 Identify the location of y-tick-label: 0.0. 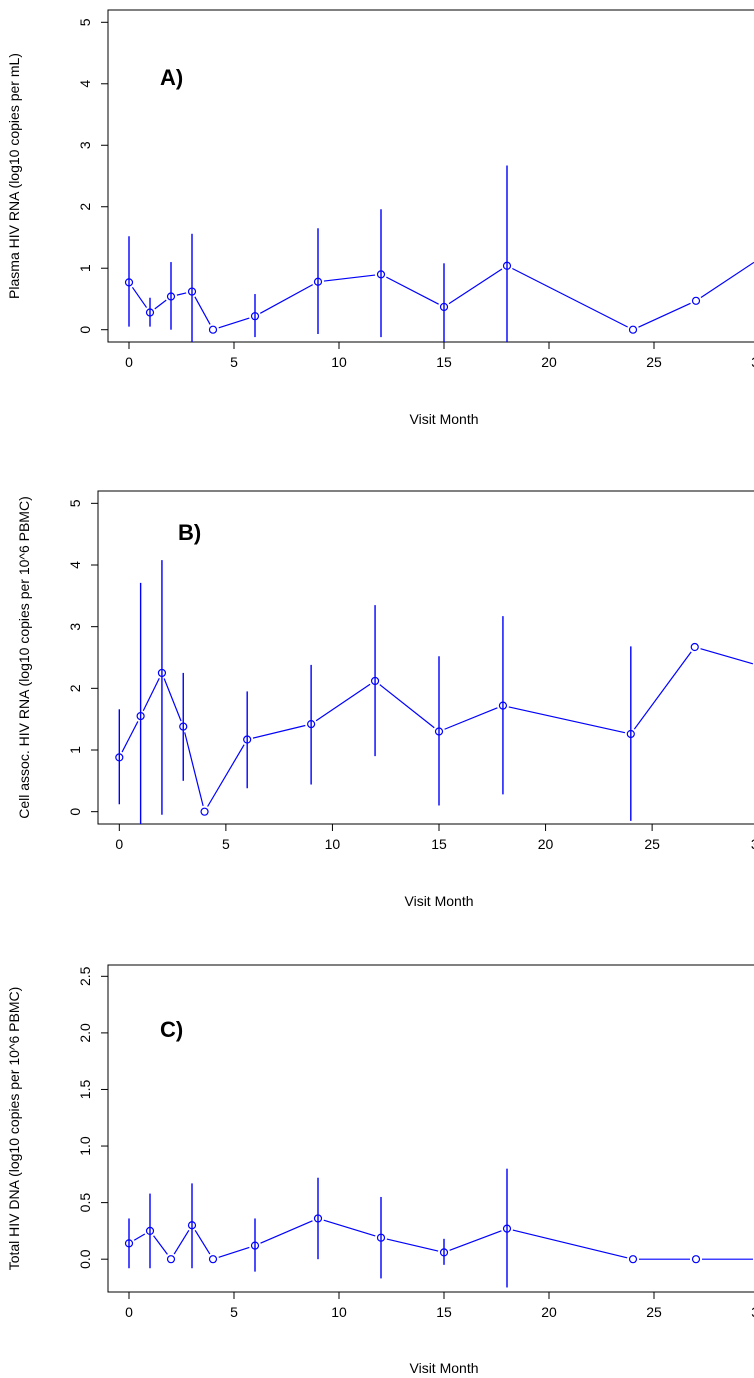
(85, 1259).